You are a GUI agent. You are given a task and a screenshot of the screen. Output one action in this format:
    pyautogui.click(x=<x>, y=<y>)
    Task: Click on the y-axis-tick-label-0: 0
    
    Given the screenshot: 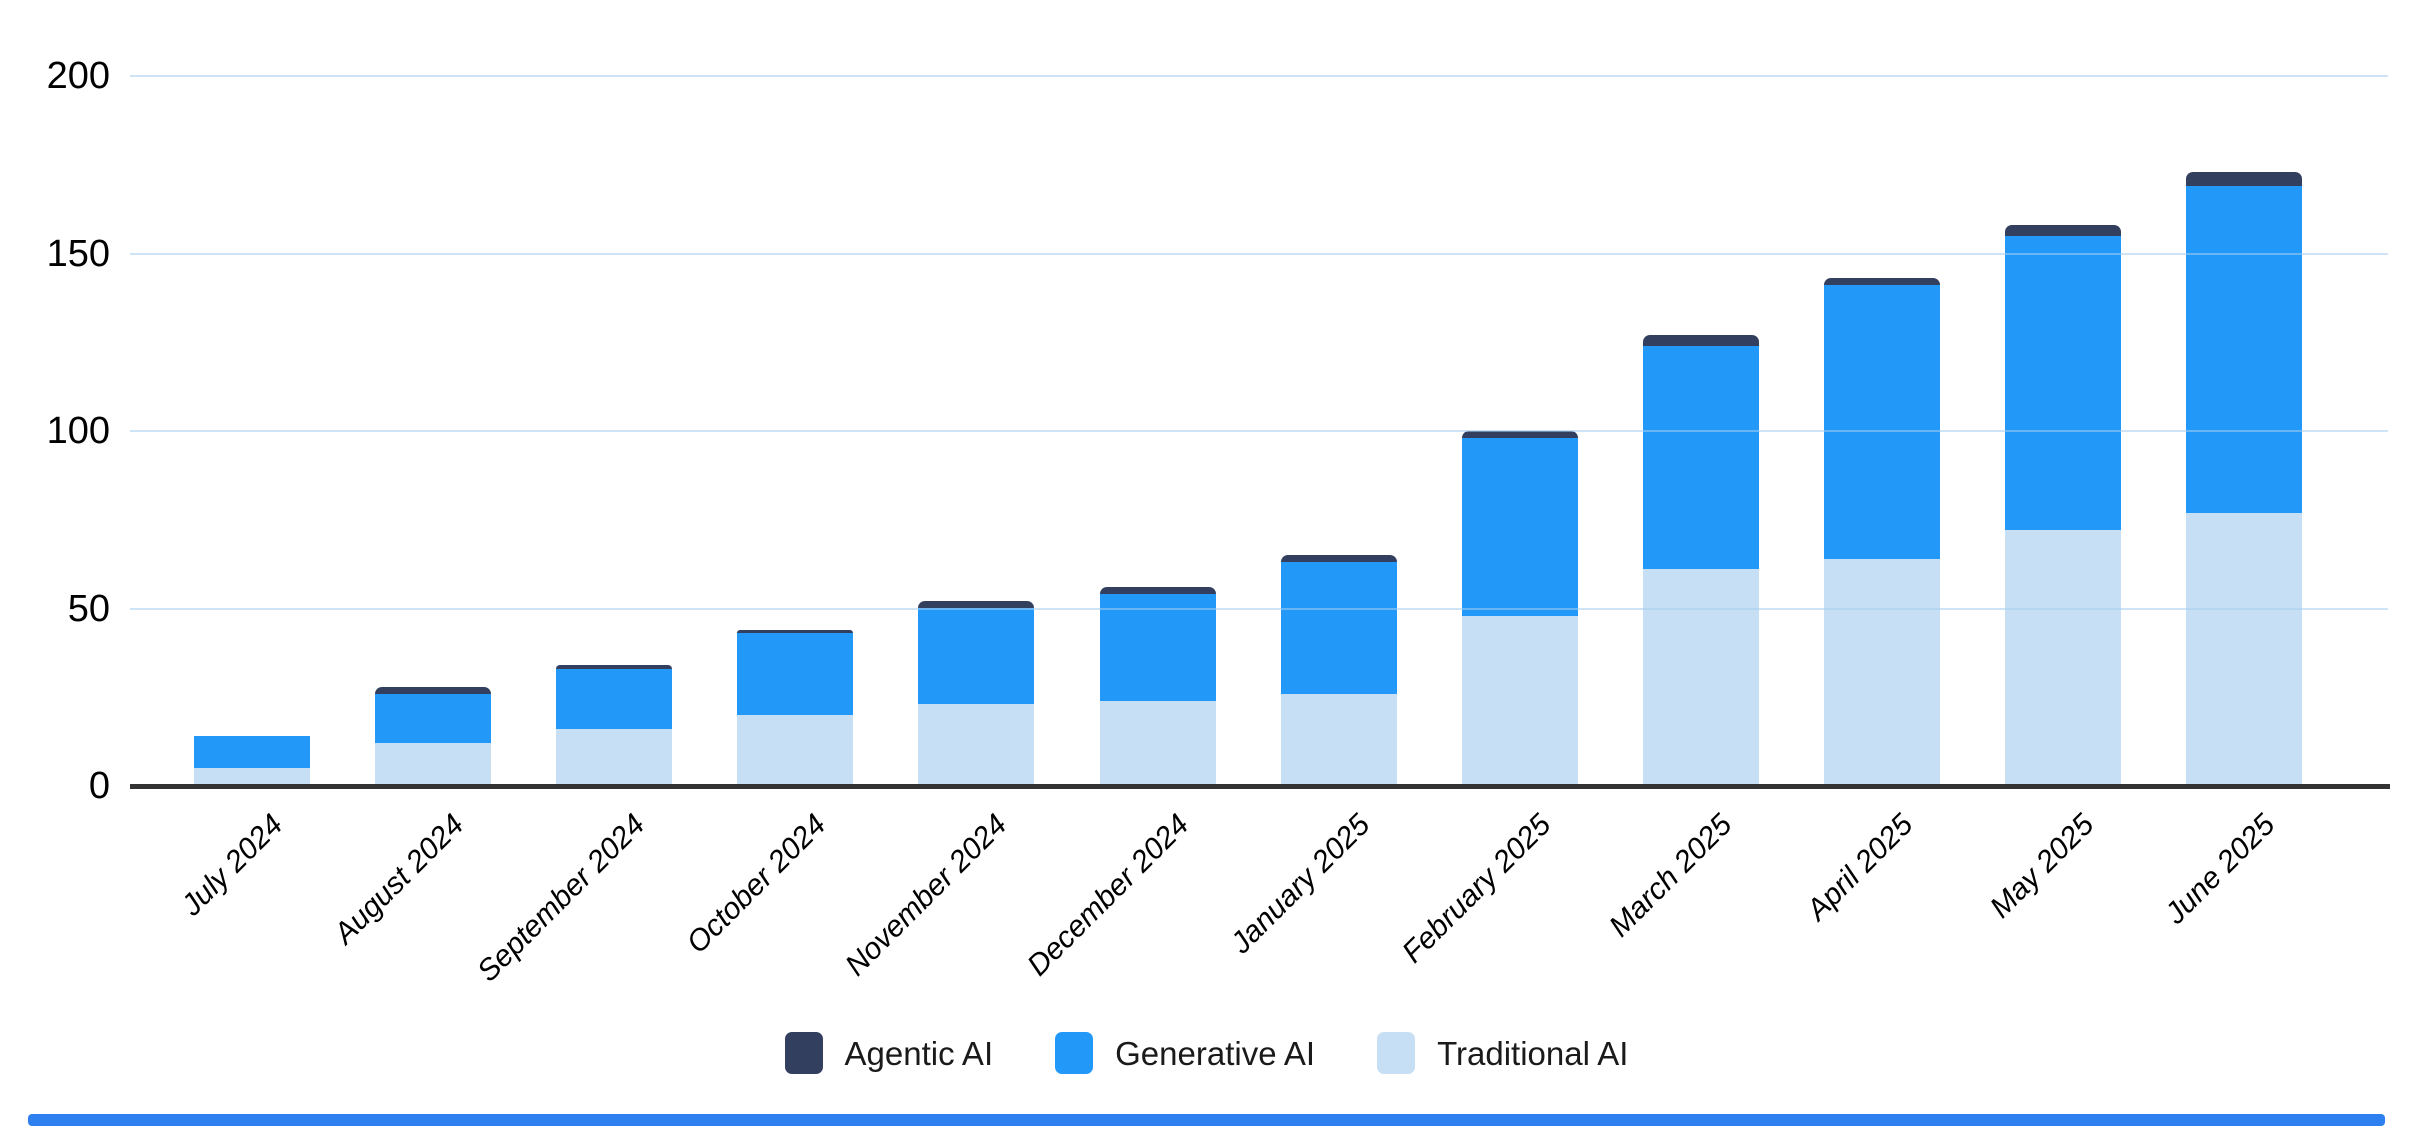 What is the action you would take?
    pyautogui.click(x=99, y=786)
    